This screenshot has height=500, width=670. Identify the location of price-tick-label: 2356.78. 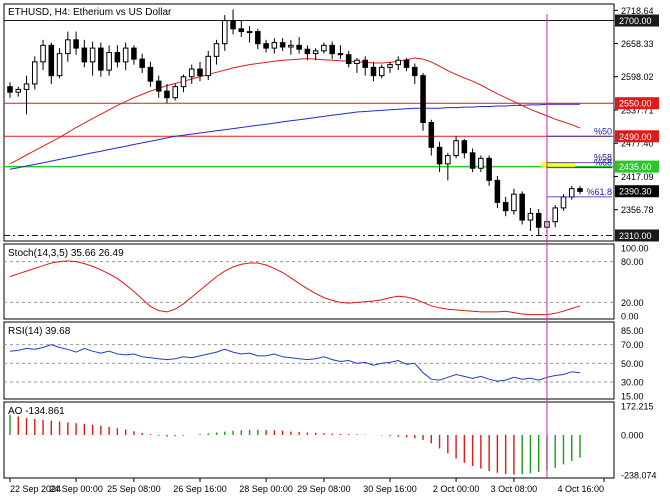
(637, 210).